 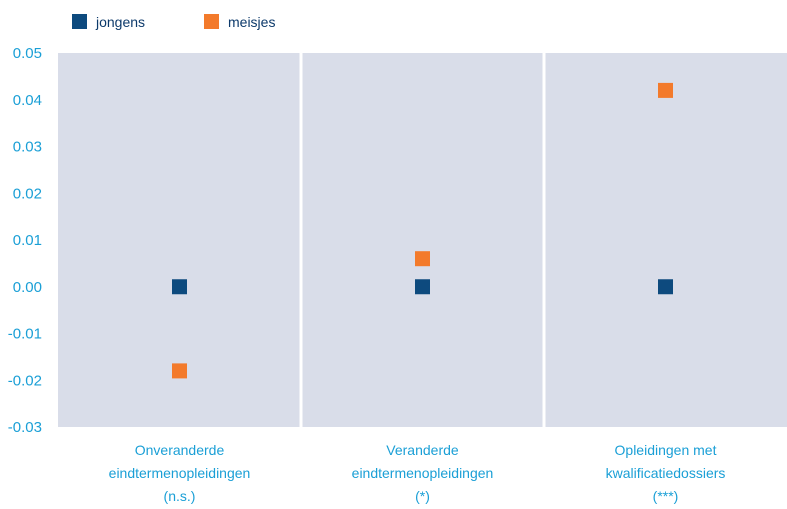 What do you see at coordinates (27, 287) in the screenshot?
I see `y-tick-label: 0.00` at bounding box center [27, 287].